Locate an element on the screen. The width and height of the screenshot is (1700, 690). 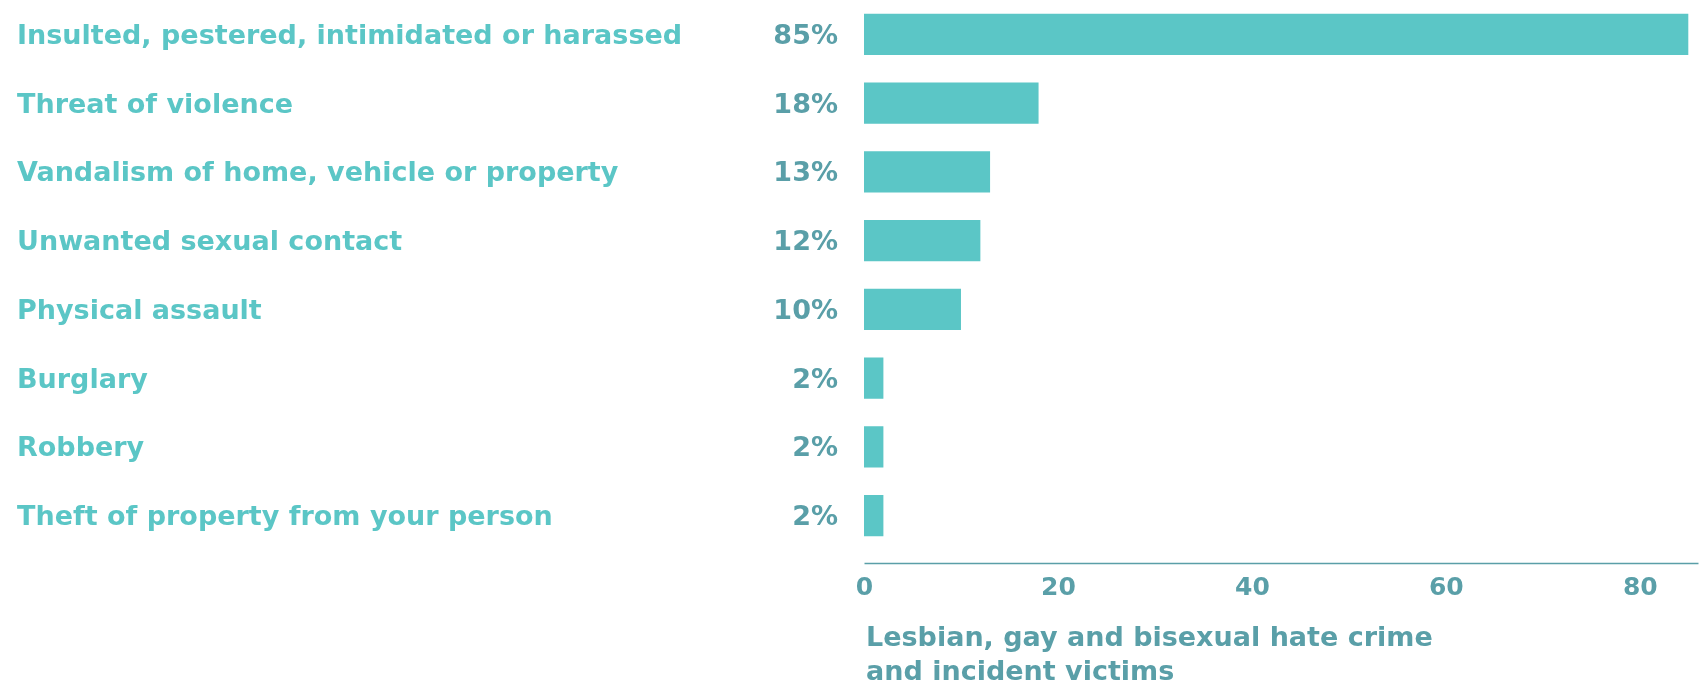
data-label: 85% is located at coordinates (805, 34).